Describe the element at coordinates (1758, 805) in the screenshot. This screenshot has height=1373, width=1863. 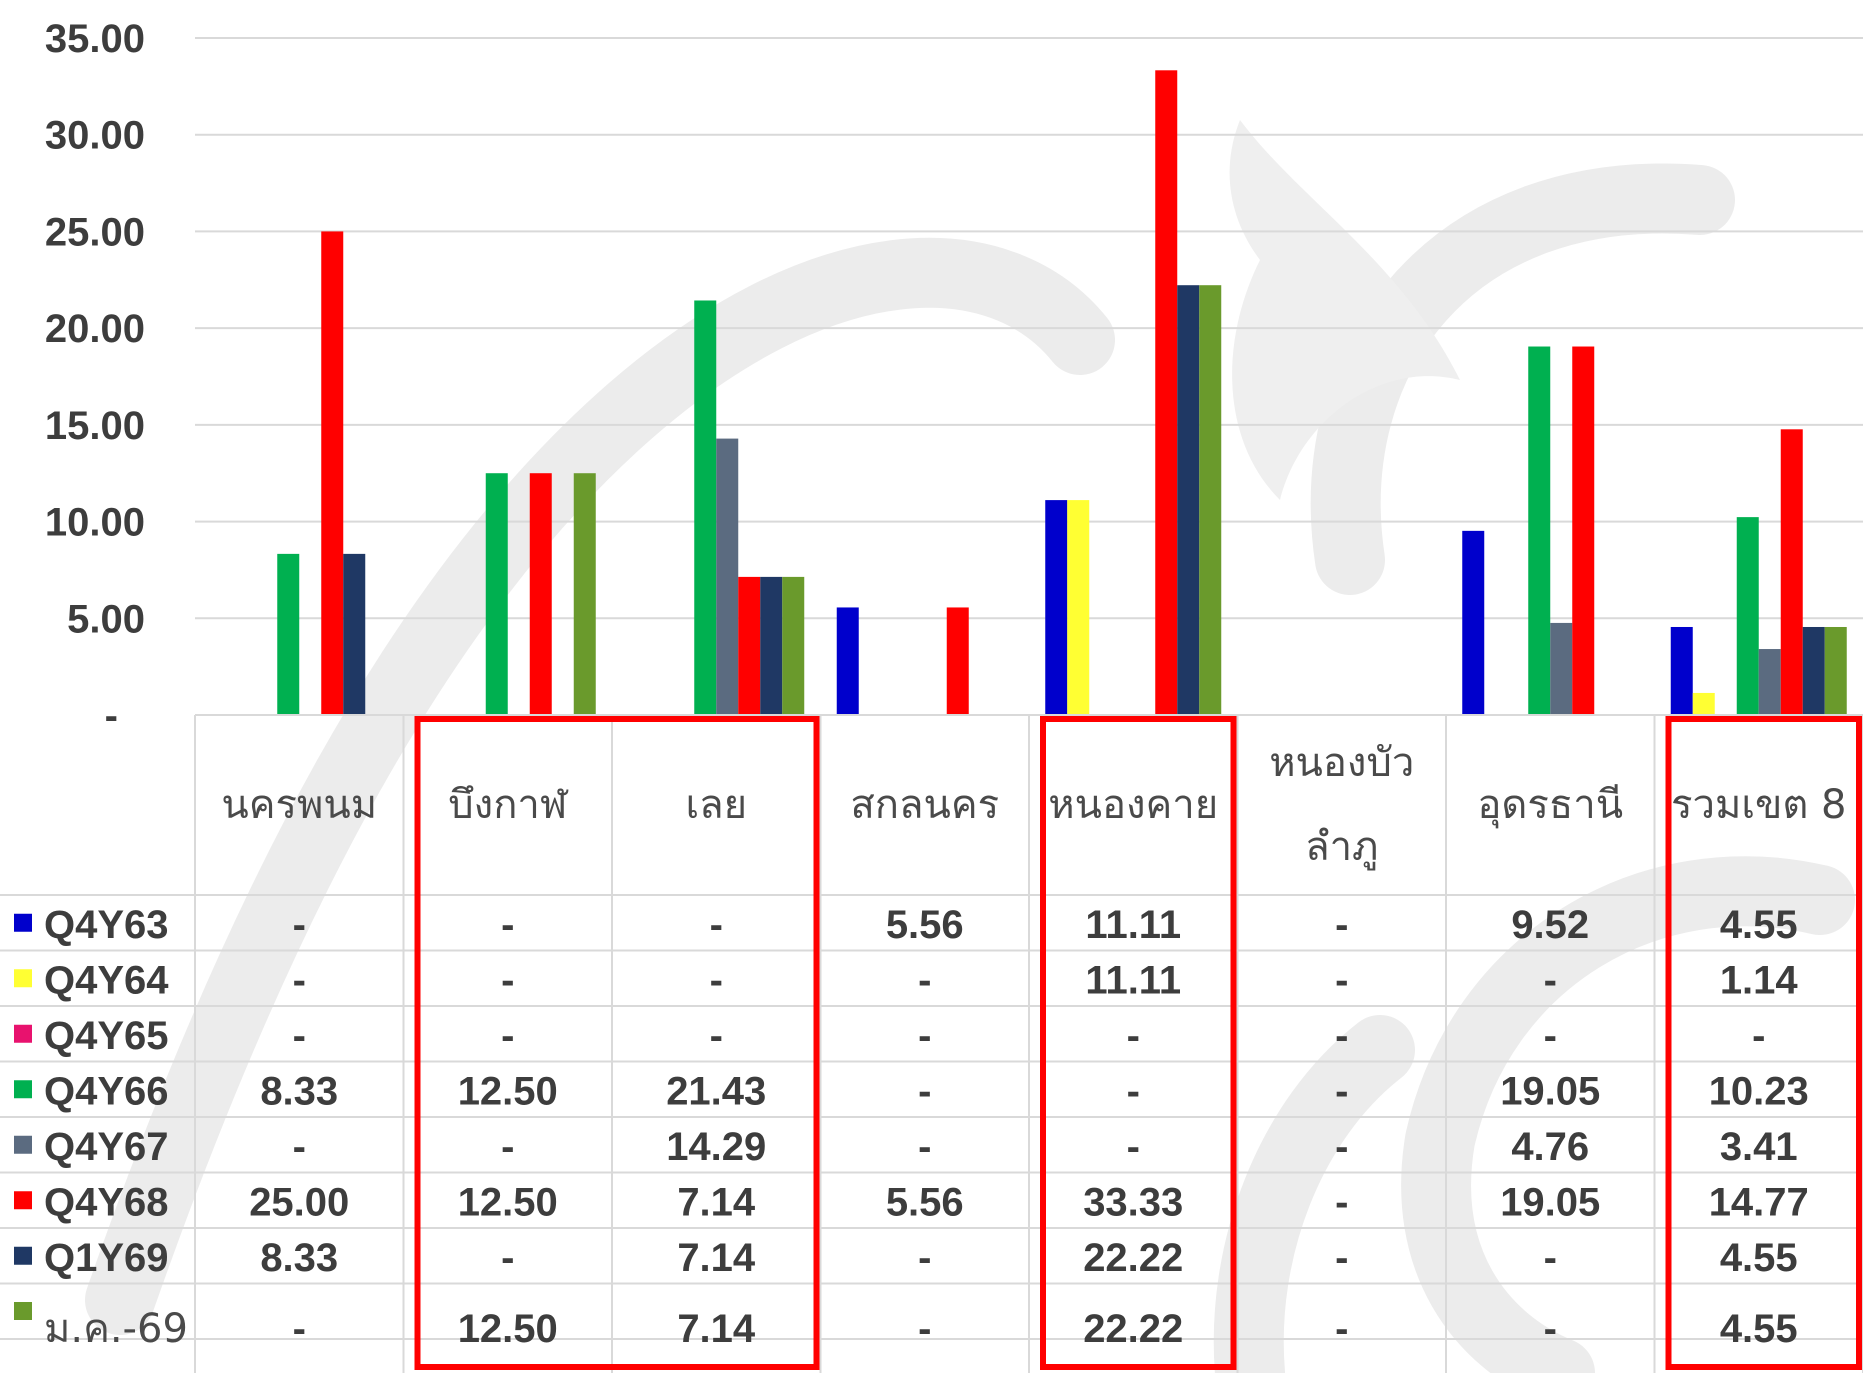
I see `category-label: รวมเขต 8` at that location.